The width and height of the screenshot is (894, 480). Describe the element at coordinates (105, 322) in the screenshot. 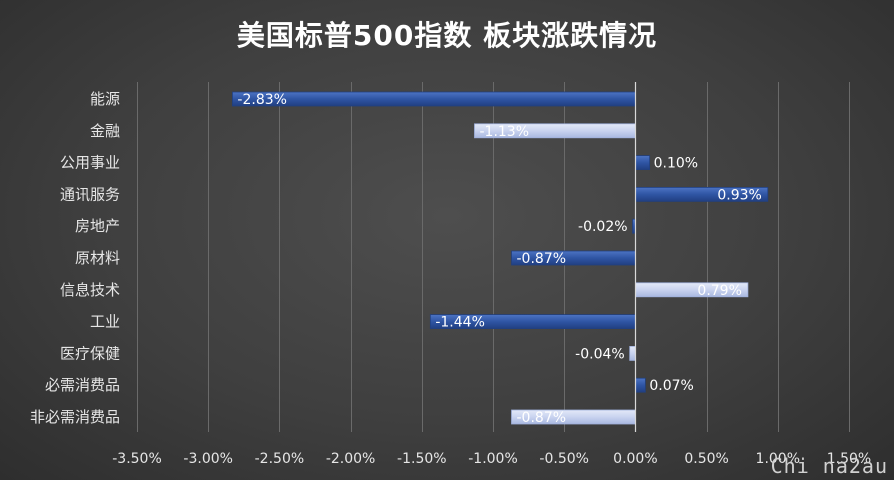

I see `category-label: 工业` at that location.